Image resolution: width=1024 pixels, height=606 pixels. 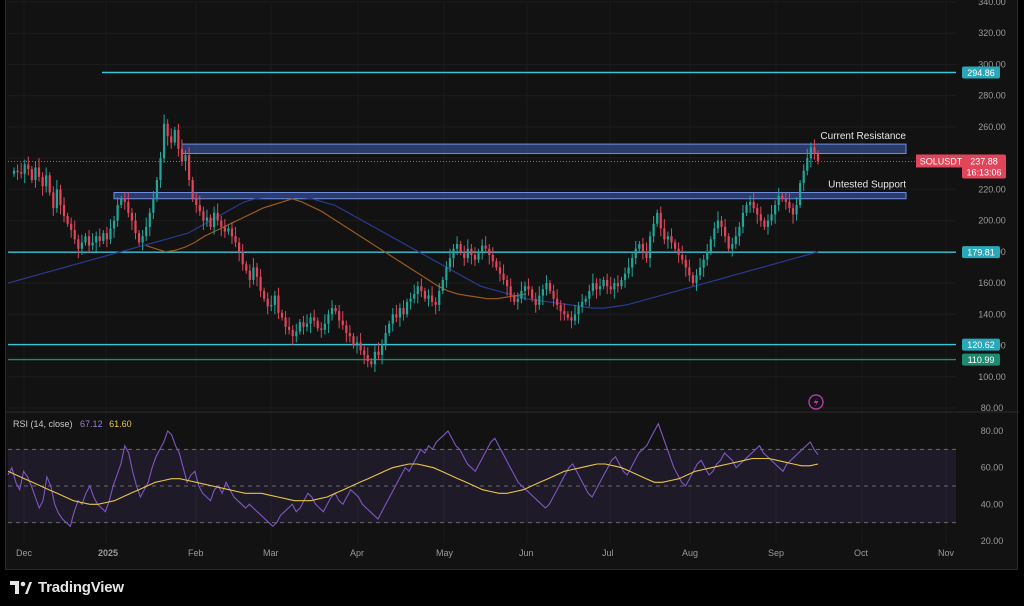 I want to click on price-tick-label: 220.00, so click(x=992, y=189).